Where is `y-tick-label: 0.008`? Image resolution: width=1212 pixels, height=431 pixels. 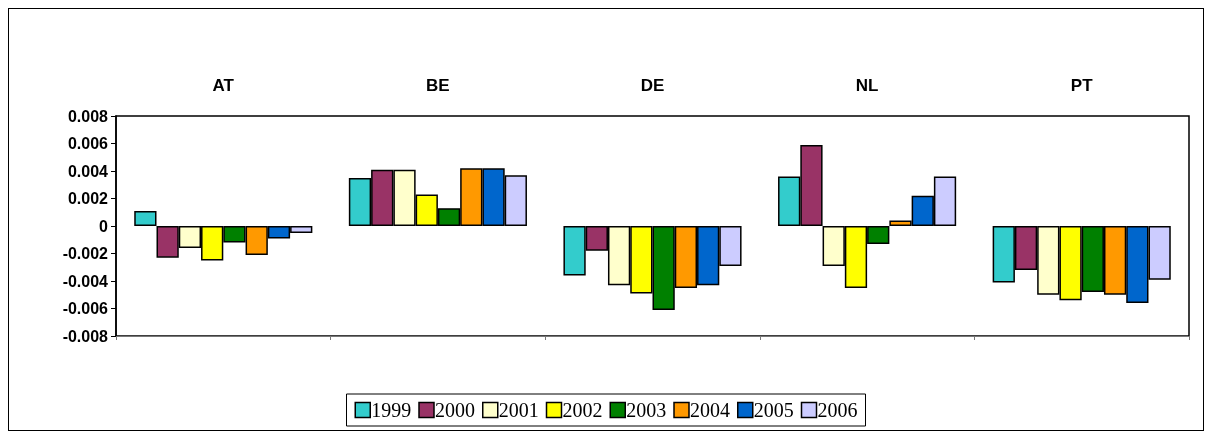
y-tick-label: 0.008 is located at coordinates (88, 116).